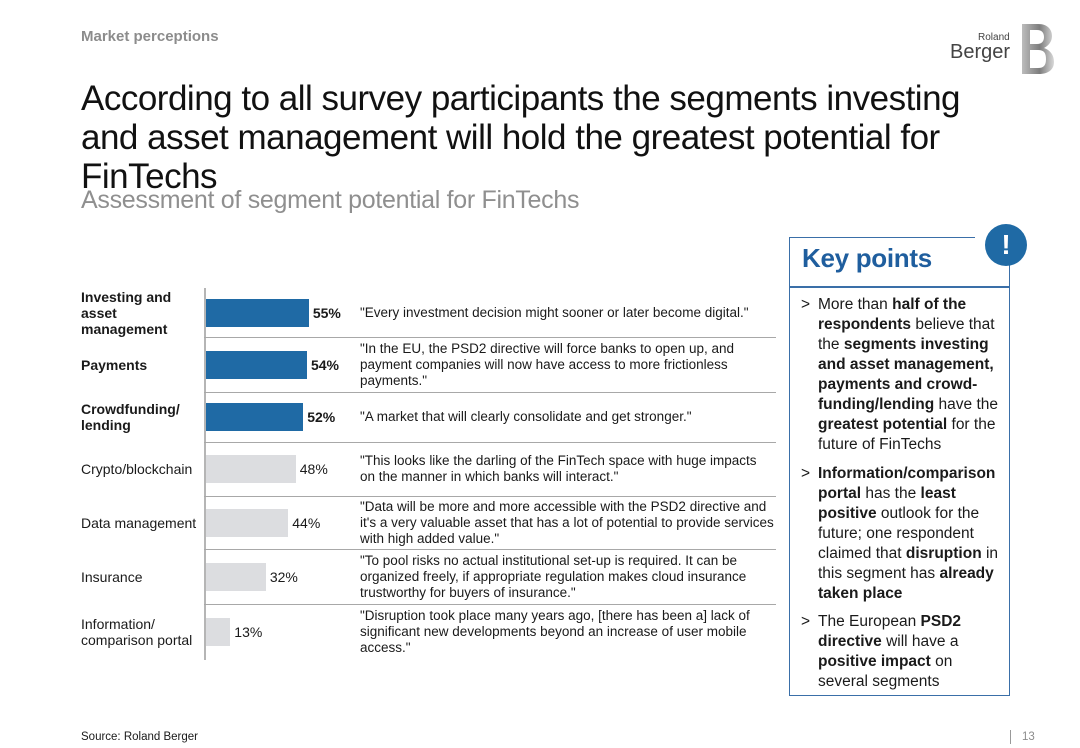  Describe the element at coordinates (306, 522) in the screenshot. I see `bar-value-label: 44%` at that location.